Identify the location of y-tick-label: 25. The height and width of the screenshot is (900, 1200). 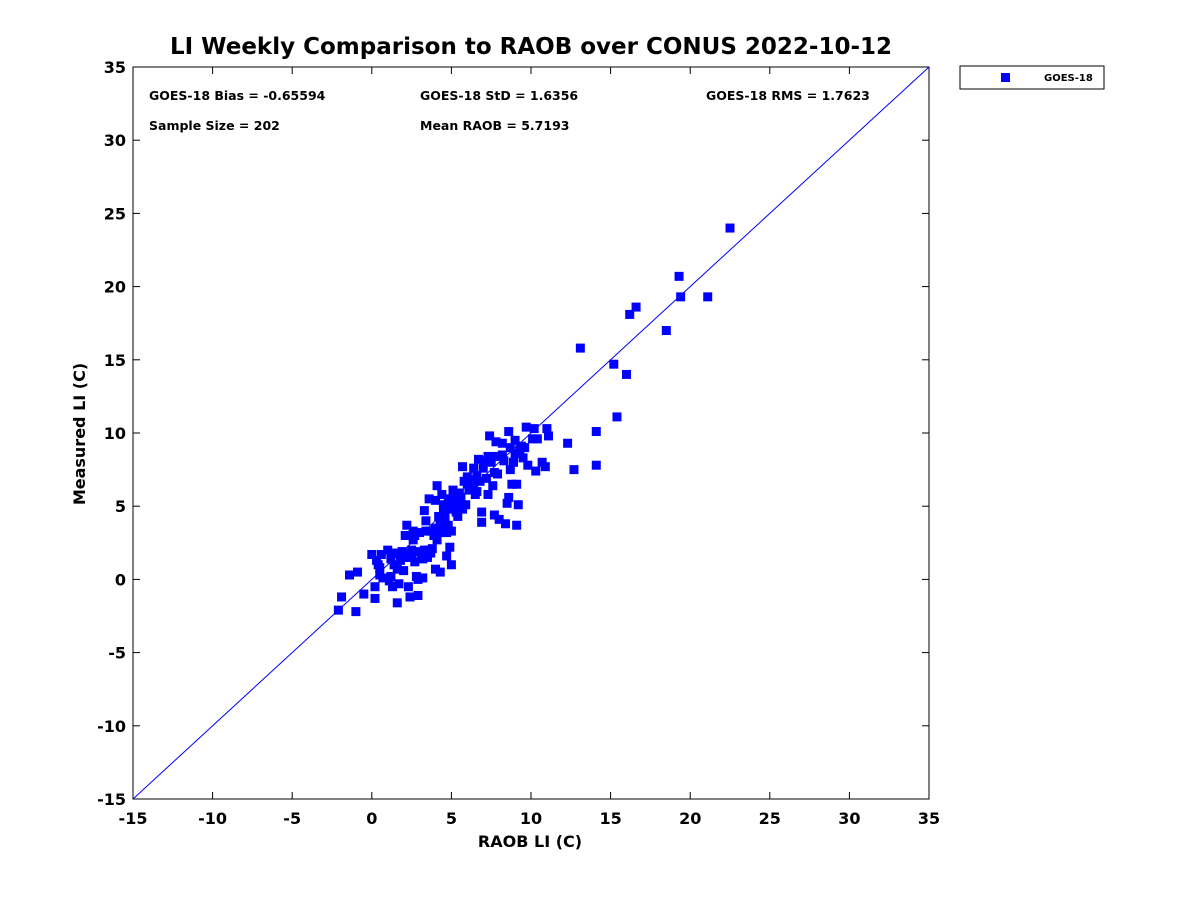
(115, 213).